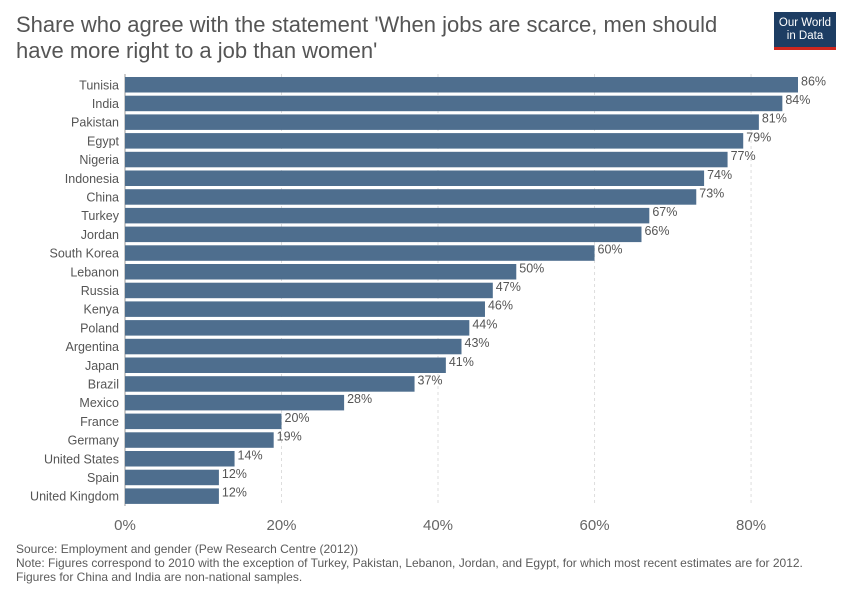 The height and width of the screenshot is (600, 850). What do you see at coordinates (250, 455) in the screenshot?
I see `value-label: 14%` at bounding box center [250, 455].